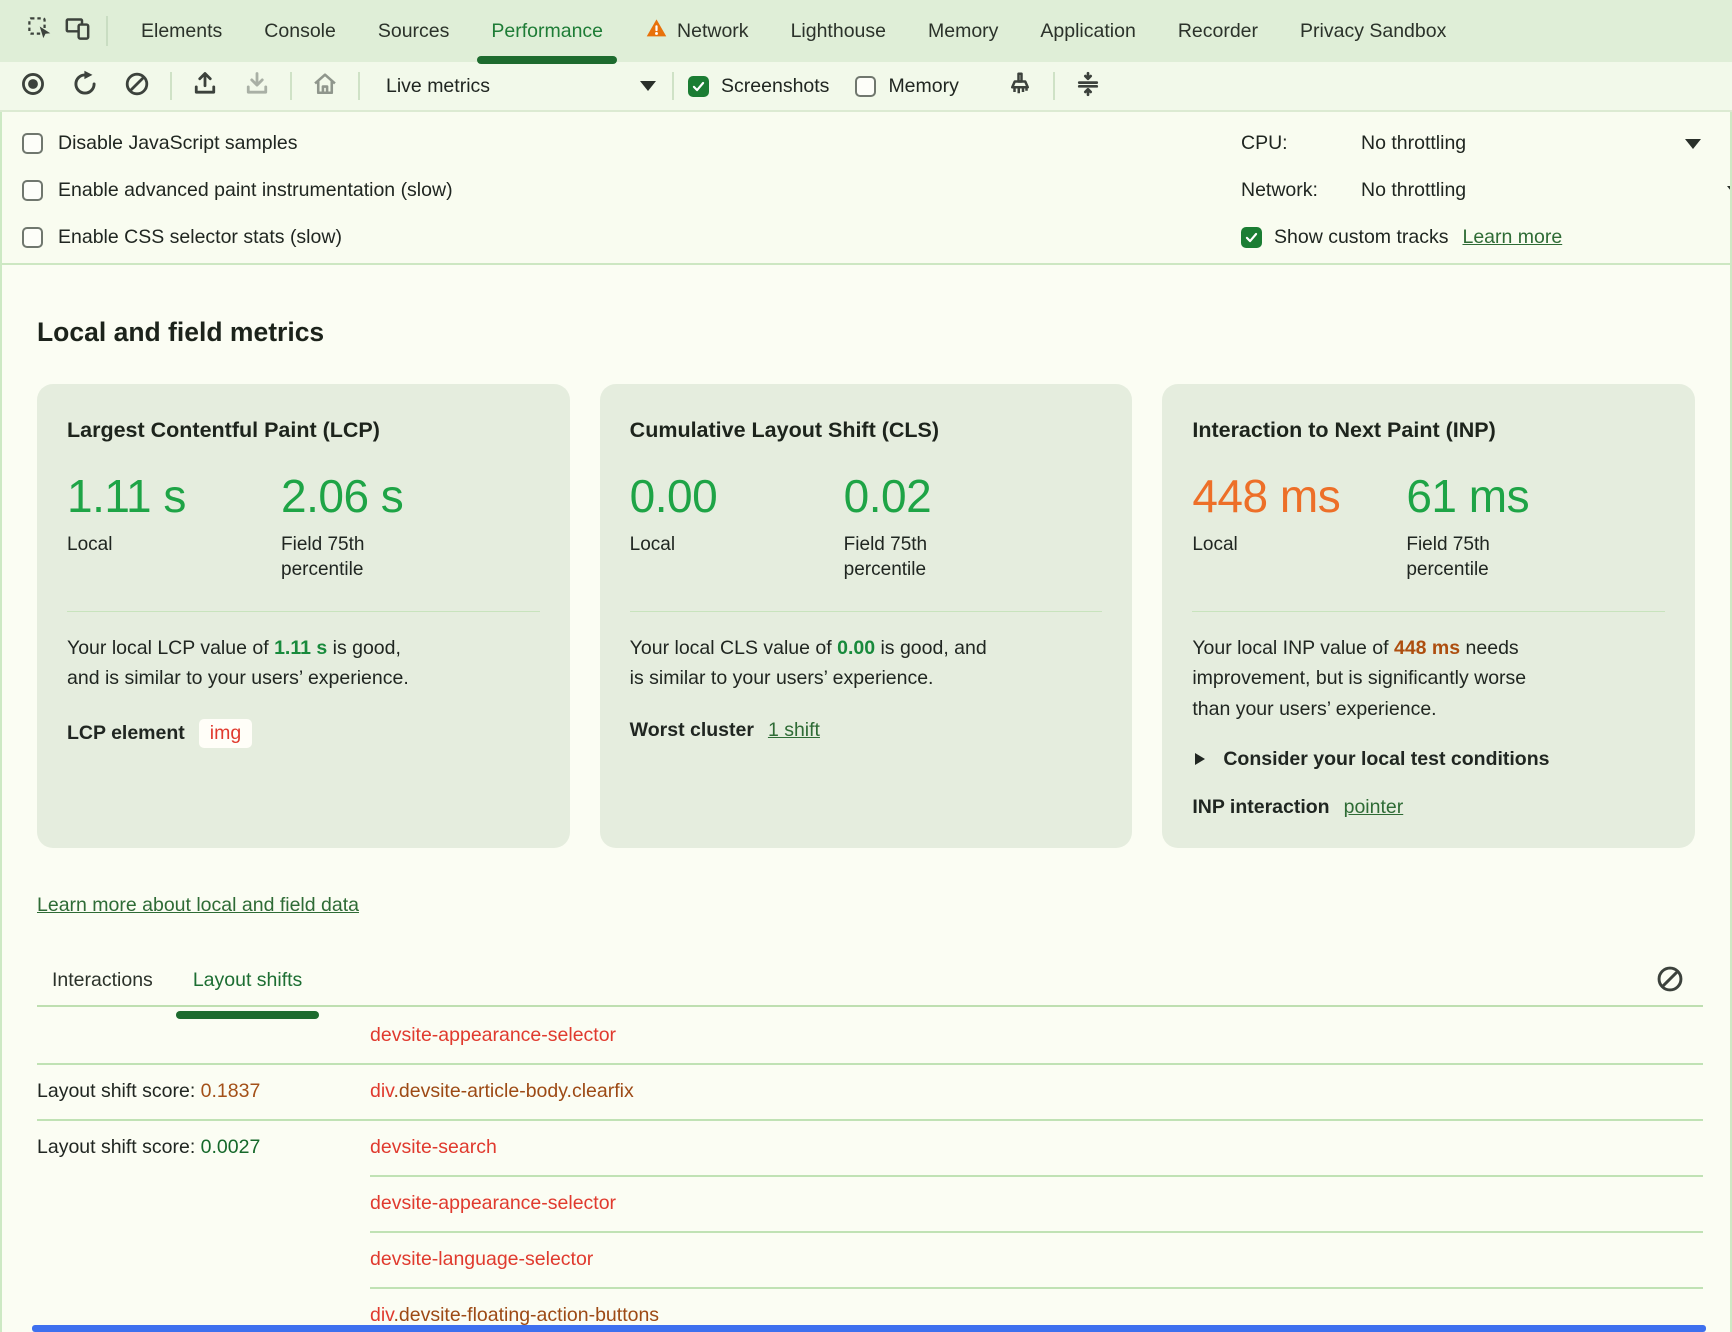  Describe the element at coordinates (793, 729) in the screenshot. I see `worst-cluster-link: 1 shift` at that location.